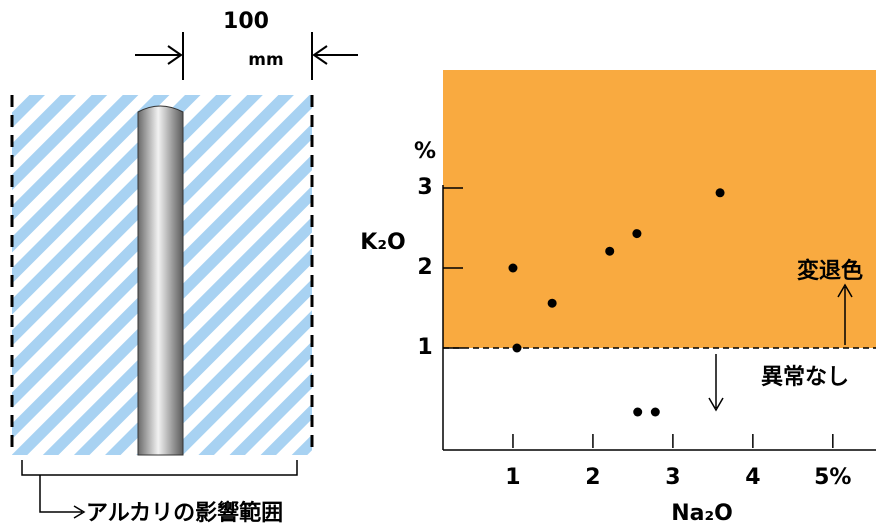 The image size is (876, 531). What do you see at coordinates (805, 377) in the screenshot?
I see `region-below-label: 異常なし` at bounding box center [805, 377].